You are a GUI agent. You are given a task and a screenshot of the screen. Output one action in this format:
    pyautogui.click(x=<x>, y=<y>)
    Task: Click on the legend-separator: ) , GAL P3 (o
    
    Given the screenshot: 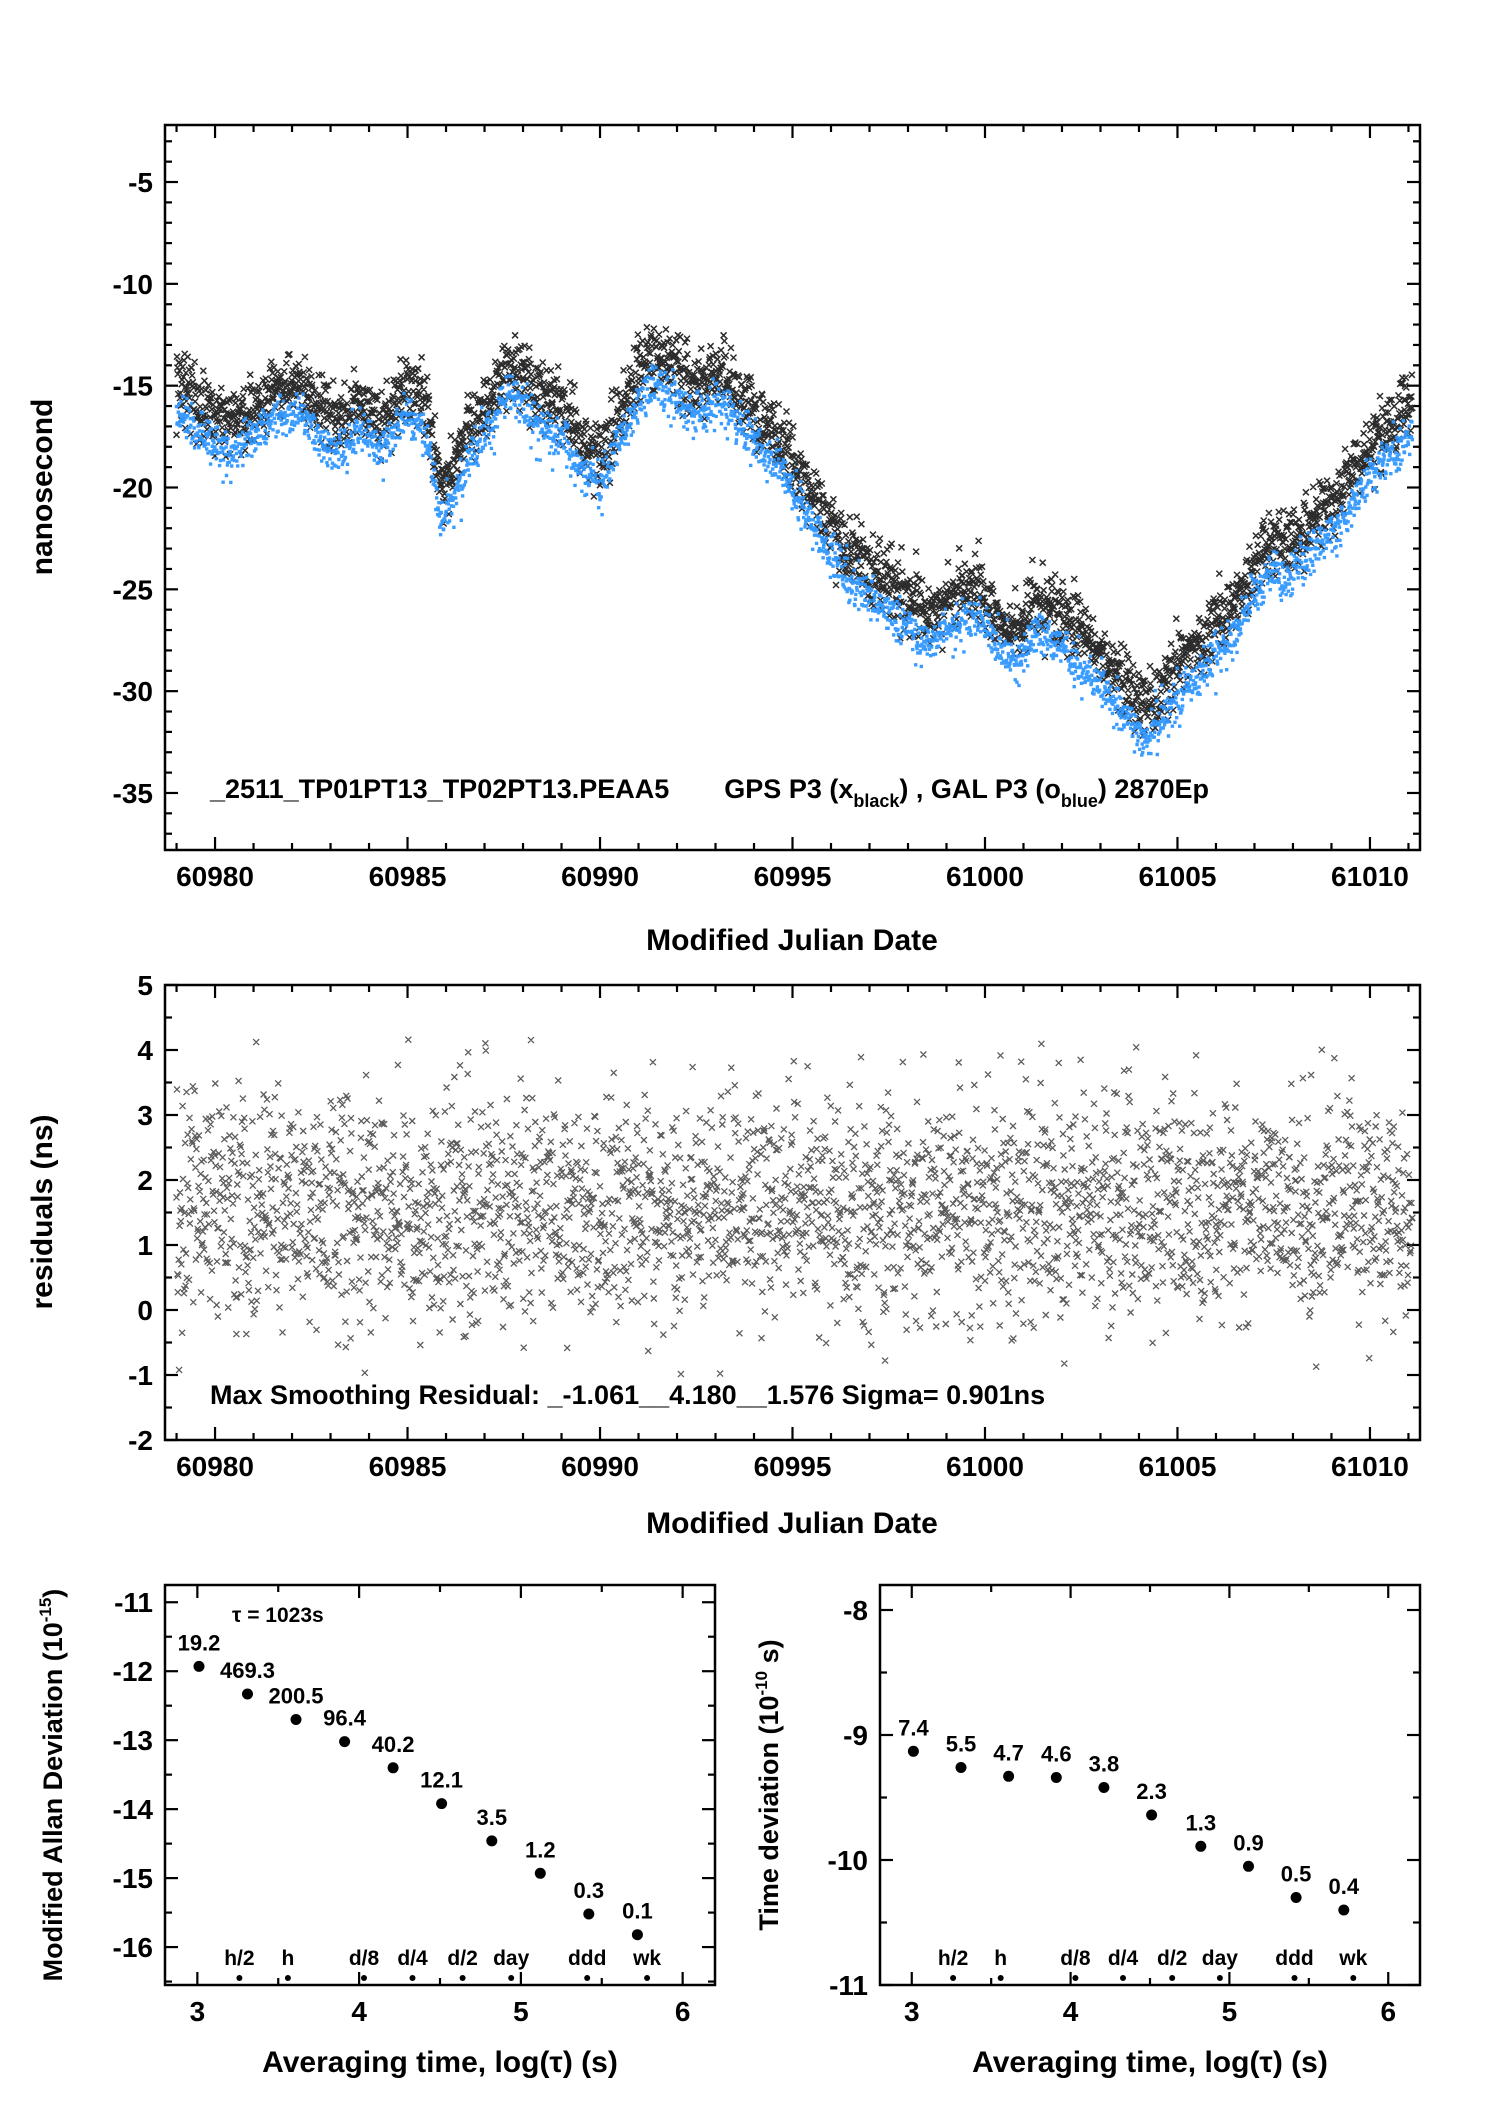 What is the action you would take?
    pyautogui.click(x=980, y=789)
    